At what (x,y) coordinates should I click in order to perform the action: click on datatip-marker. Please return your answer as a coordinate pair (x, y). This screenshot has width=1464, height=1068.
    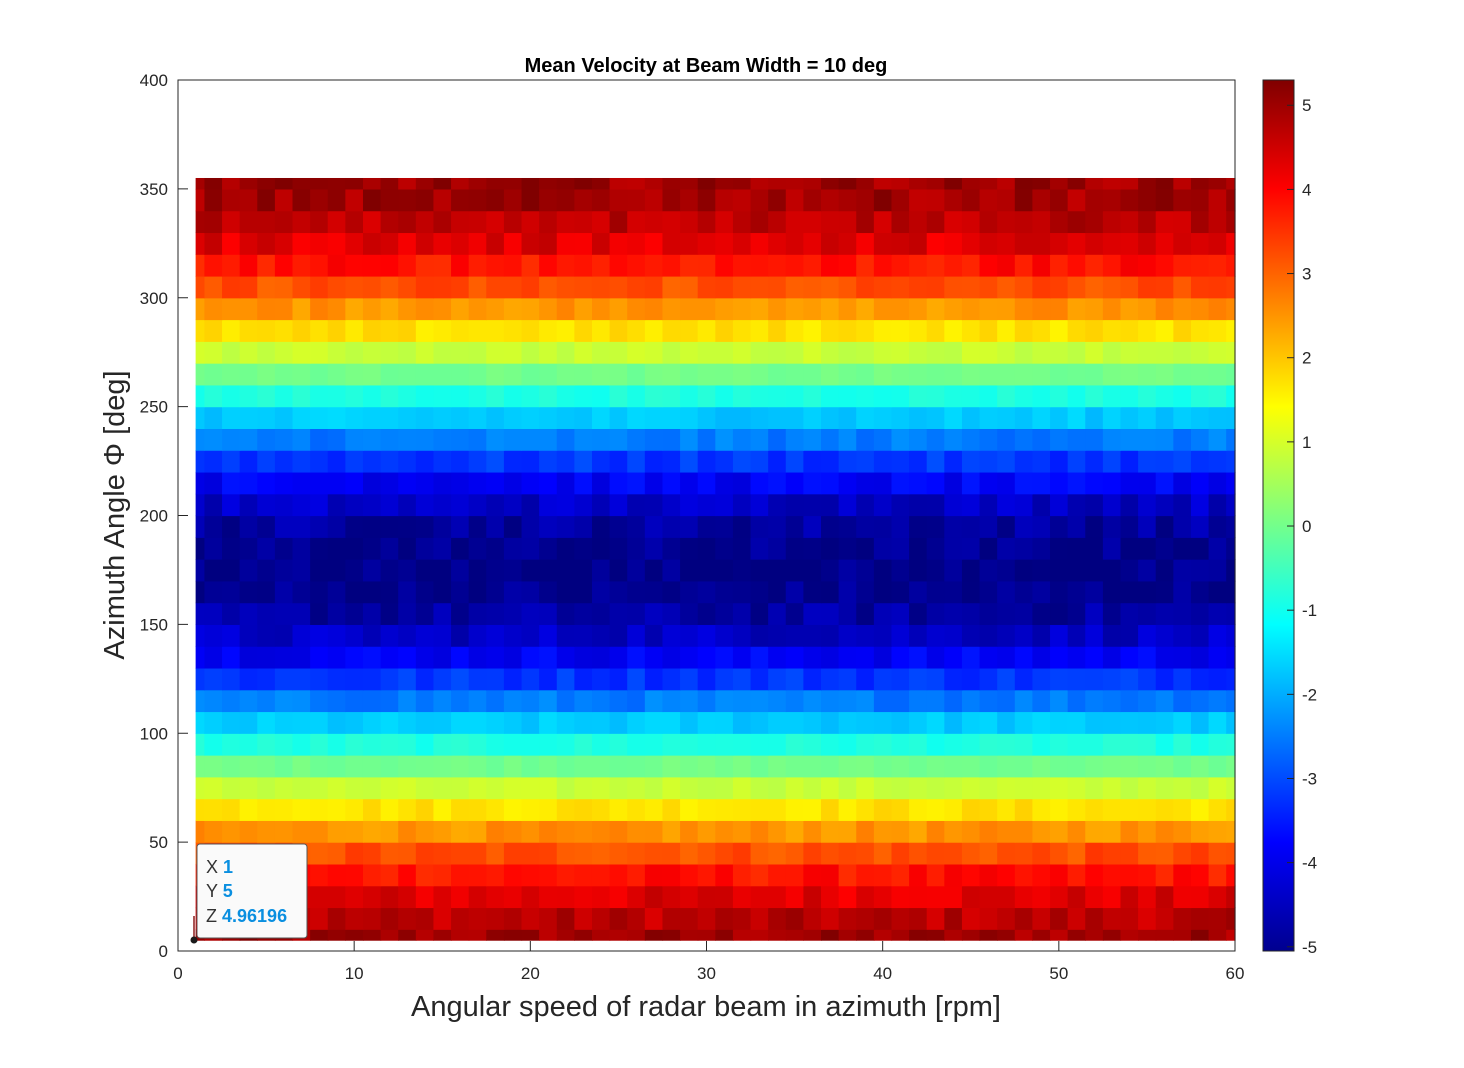
    Looking at the image, I should click on (194, 940).